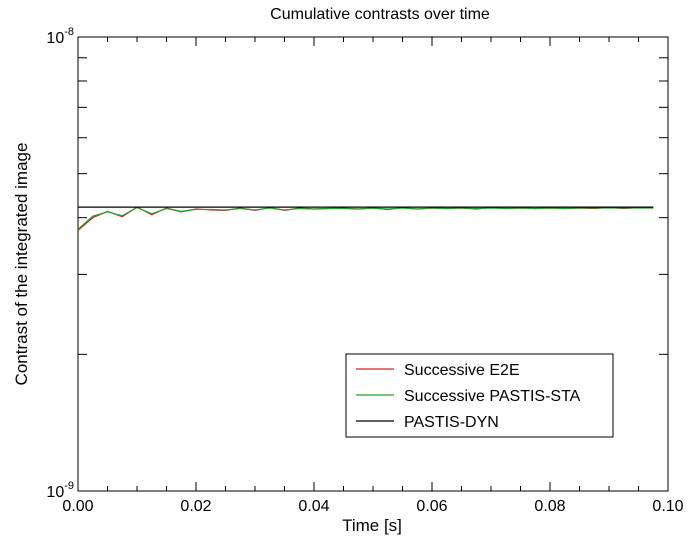 This screenshot has height=540, width=696. I want to click on x-tick-label: 0.02, so click(195, 506).